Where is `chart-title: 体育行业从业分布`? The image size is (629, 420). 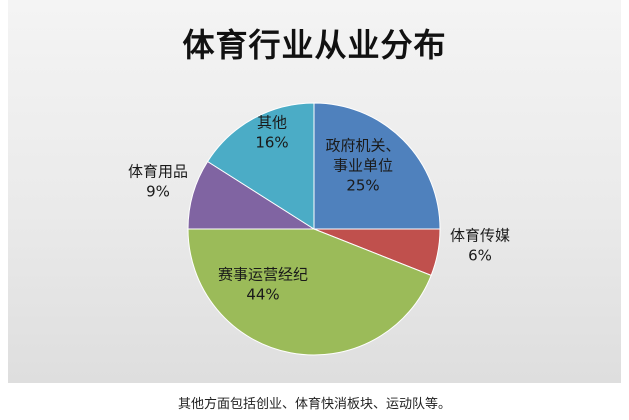 chart-title: 体育行业从业分布 is located at coordinates (314, 45).